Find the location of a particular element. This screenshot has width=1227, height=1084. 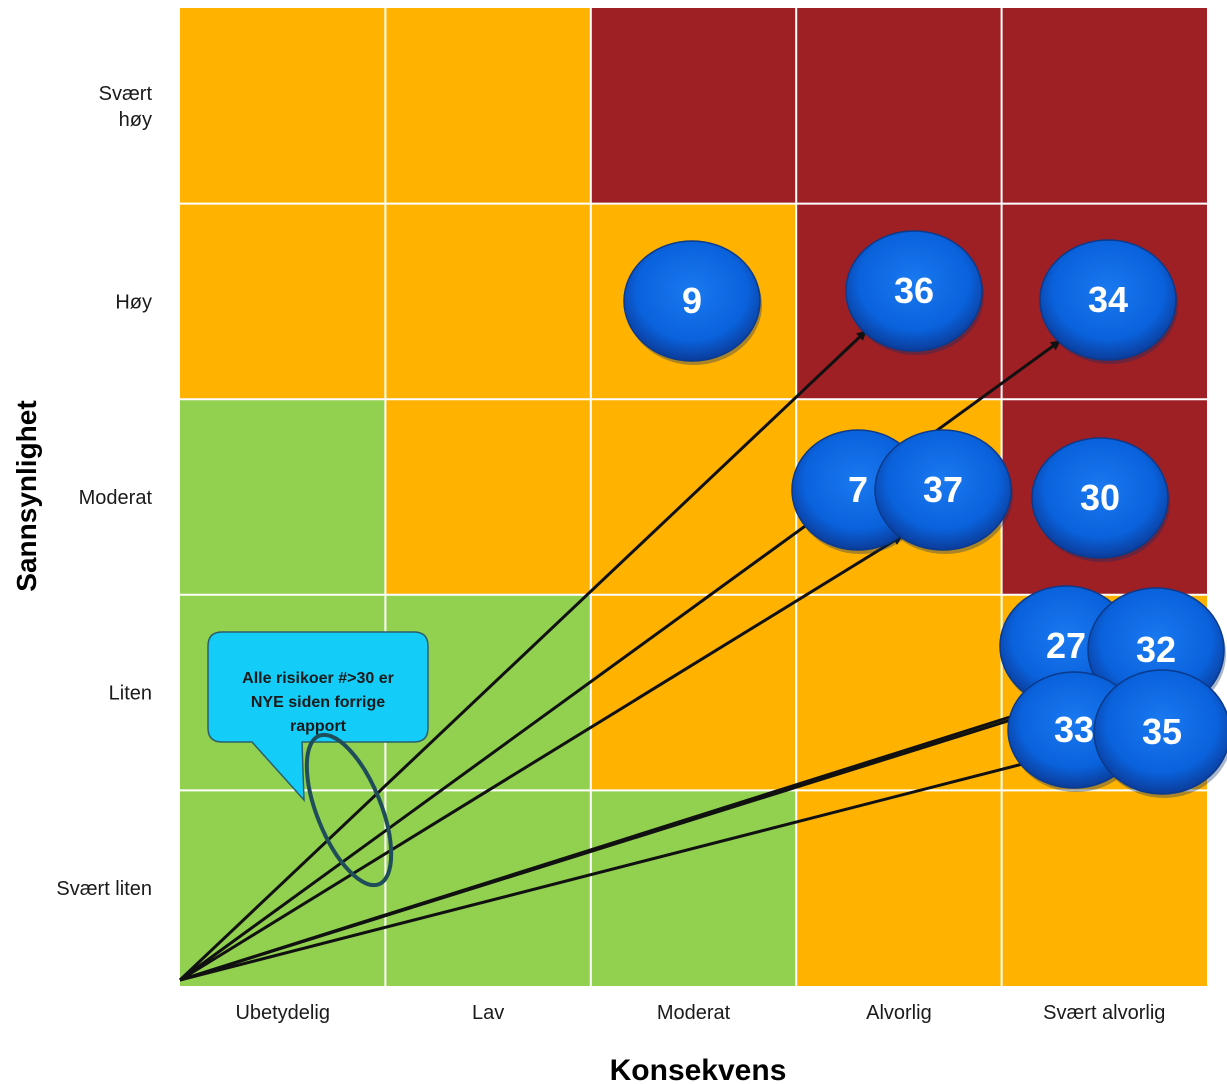

matrix-cell-r2-c2 is located at coordinates (488, 301).